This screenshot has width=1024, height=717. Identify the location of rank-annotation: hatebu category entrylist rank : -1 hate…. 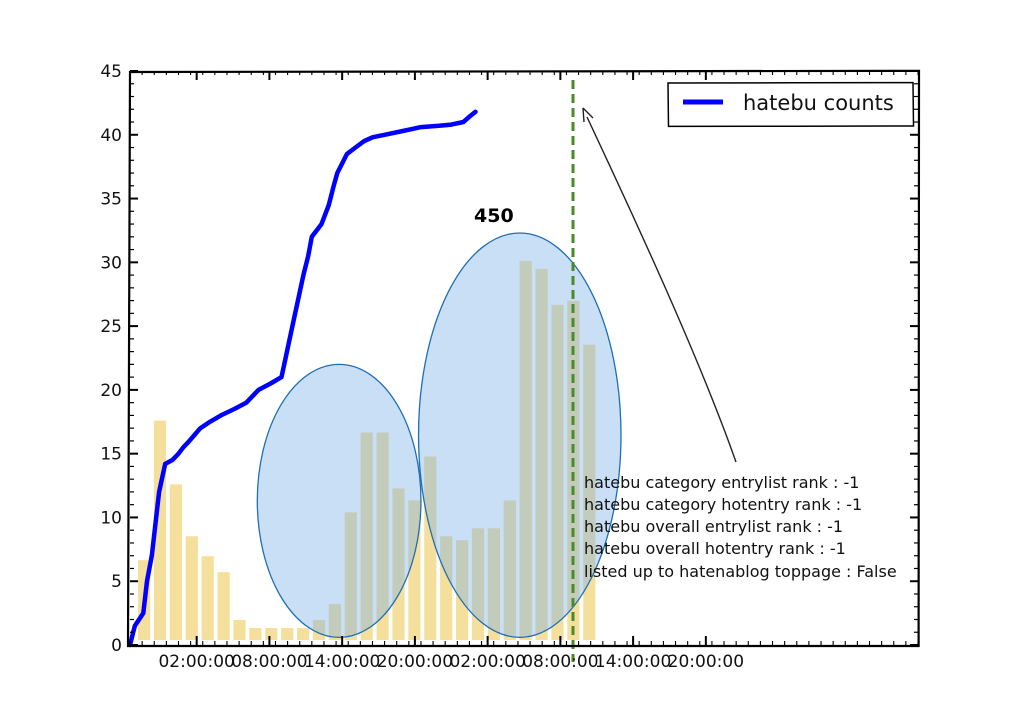
(740, 527).